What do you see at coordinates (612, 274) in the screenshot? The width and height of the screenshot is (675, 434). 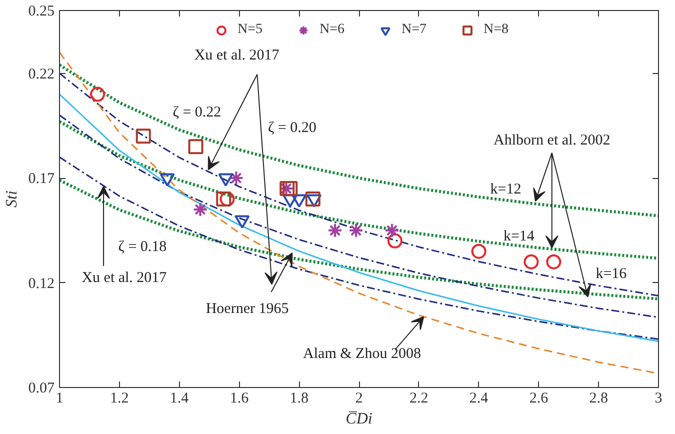 I see `annotation: k=16` at bounding box center [612, 274].